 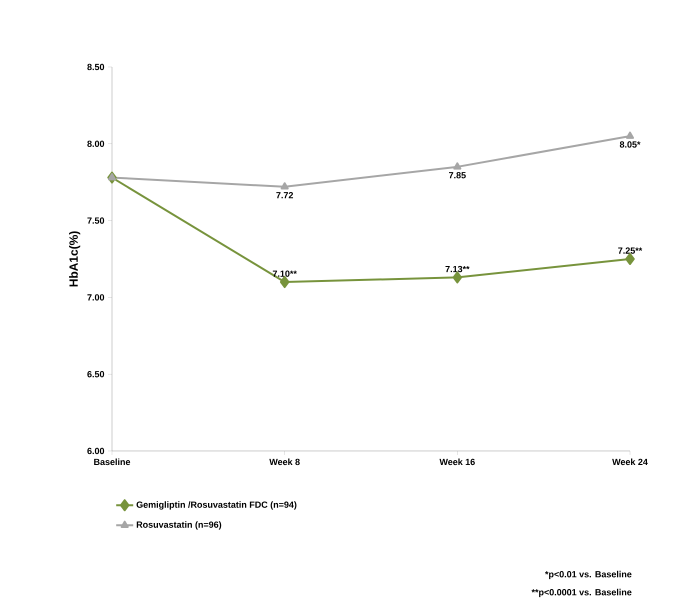 I want to click on x-tick-label: Baseline, so click(x=112, y=462).